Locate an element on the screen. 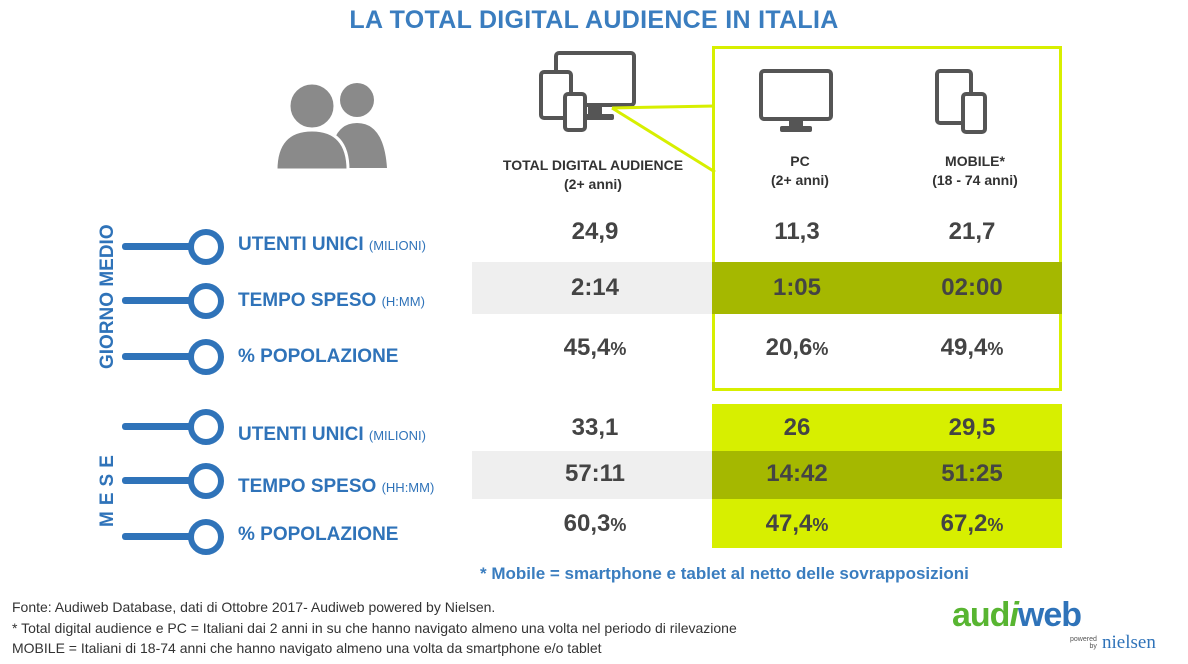 The image size is (1188, 664). row-band-pc-mobile-tempo-mese is located at coordinates (887, 475).